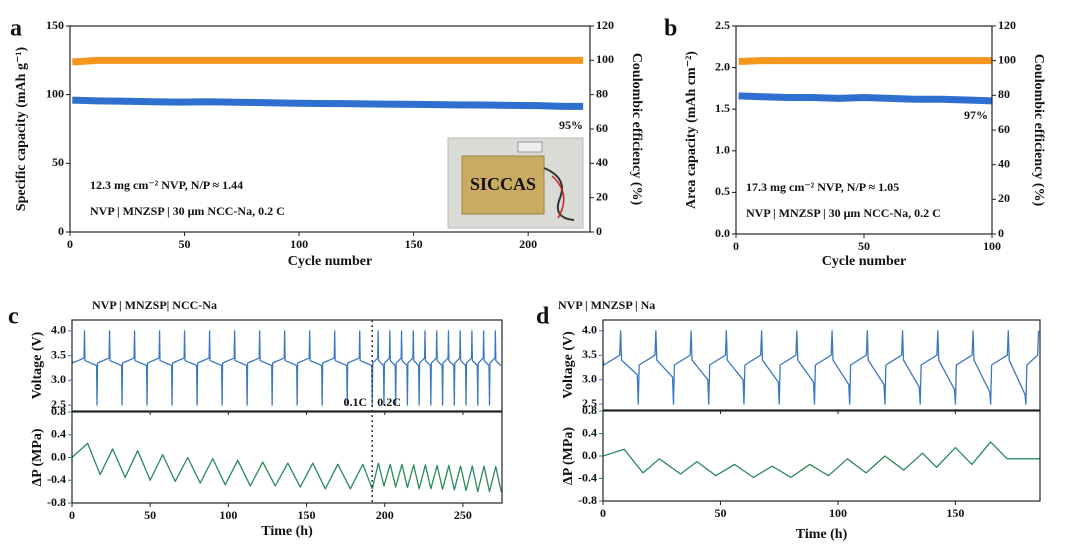 This screenshot has height=550, width=1066. Describe the element at coordinates (463, 515) in the screenshot. I see `x-tick-label: 250` at that location.